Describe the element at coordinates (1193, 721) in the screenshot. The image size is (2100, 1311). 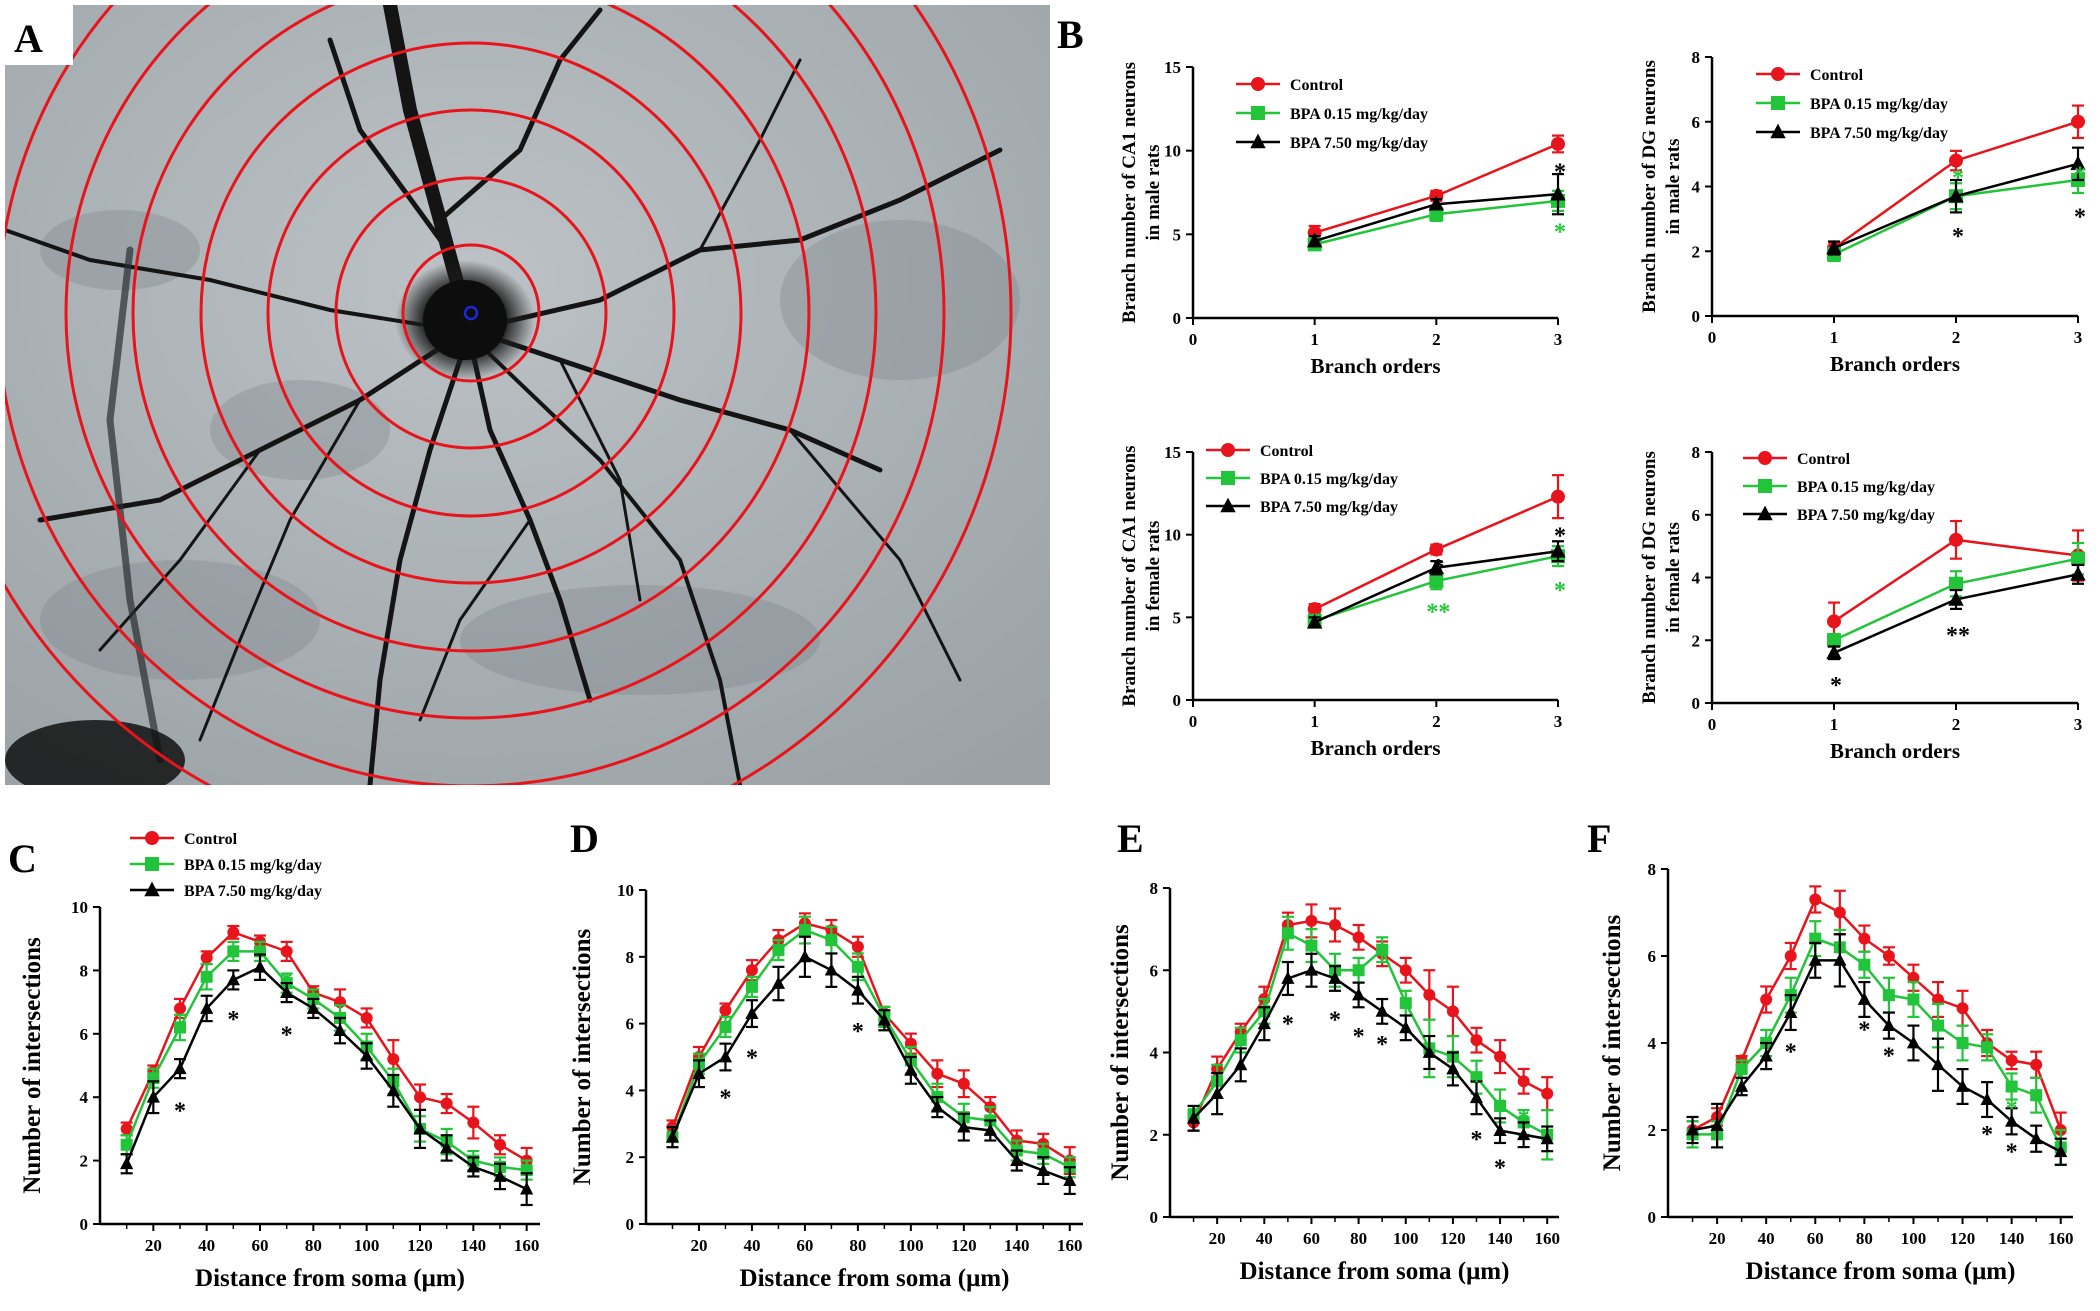
I see `x-tick-label: 0` at that location.